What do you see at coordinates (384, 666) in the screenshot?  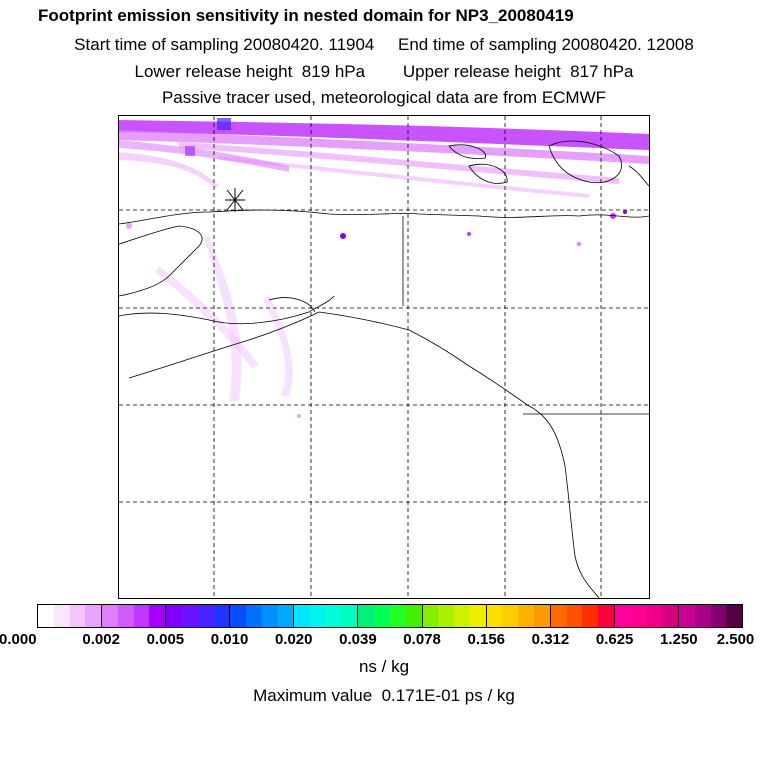 I see `colorbar-unit: ns / kg` at bounding box center [384, 666].